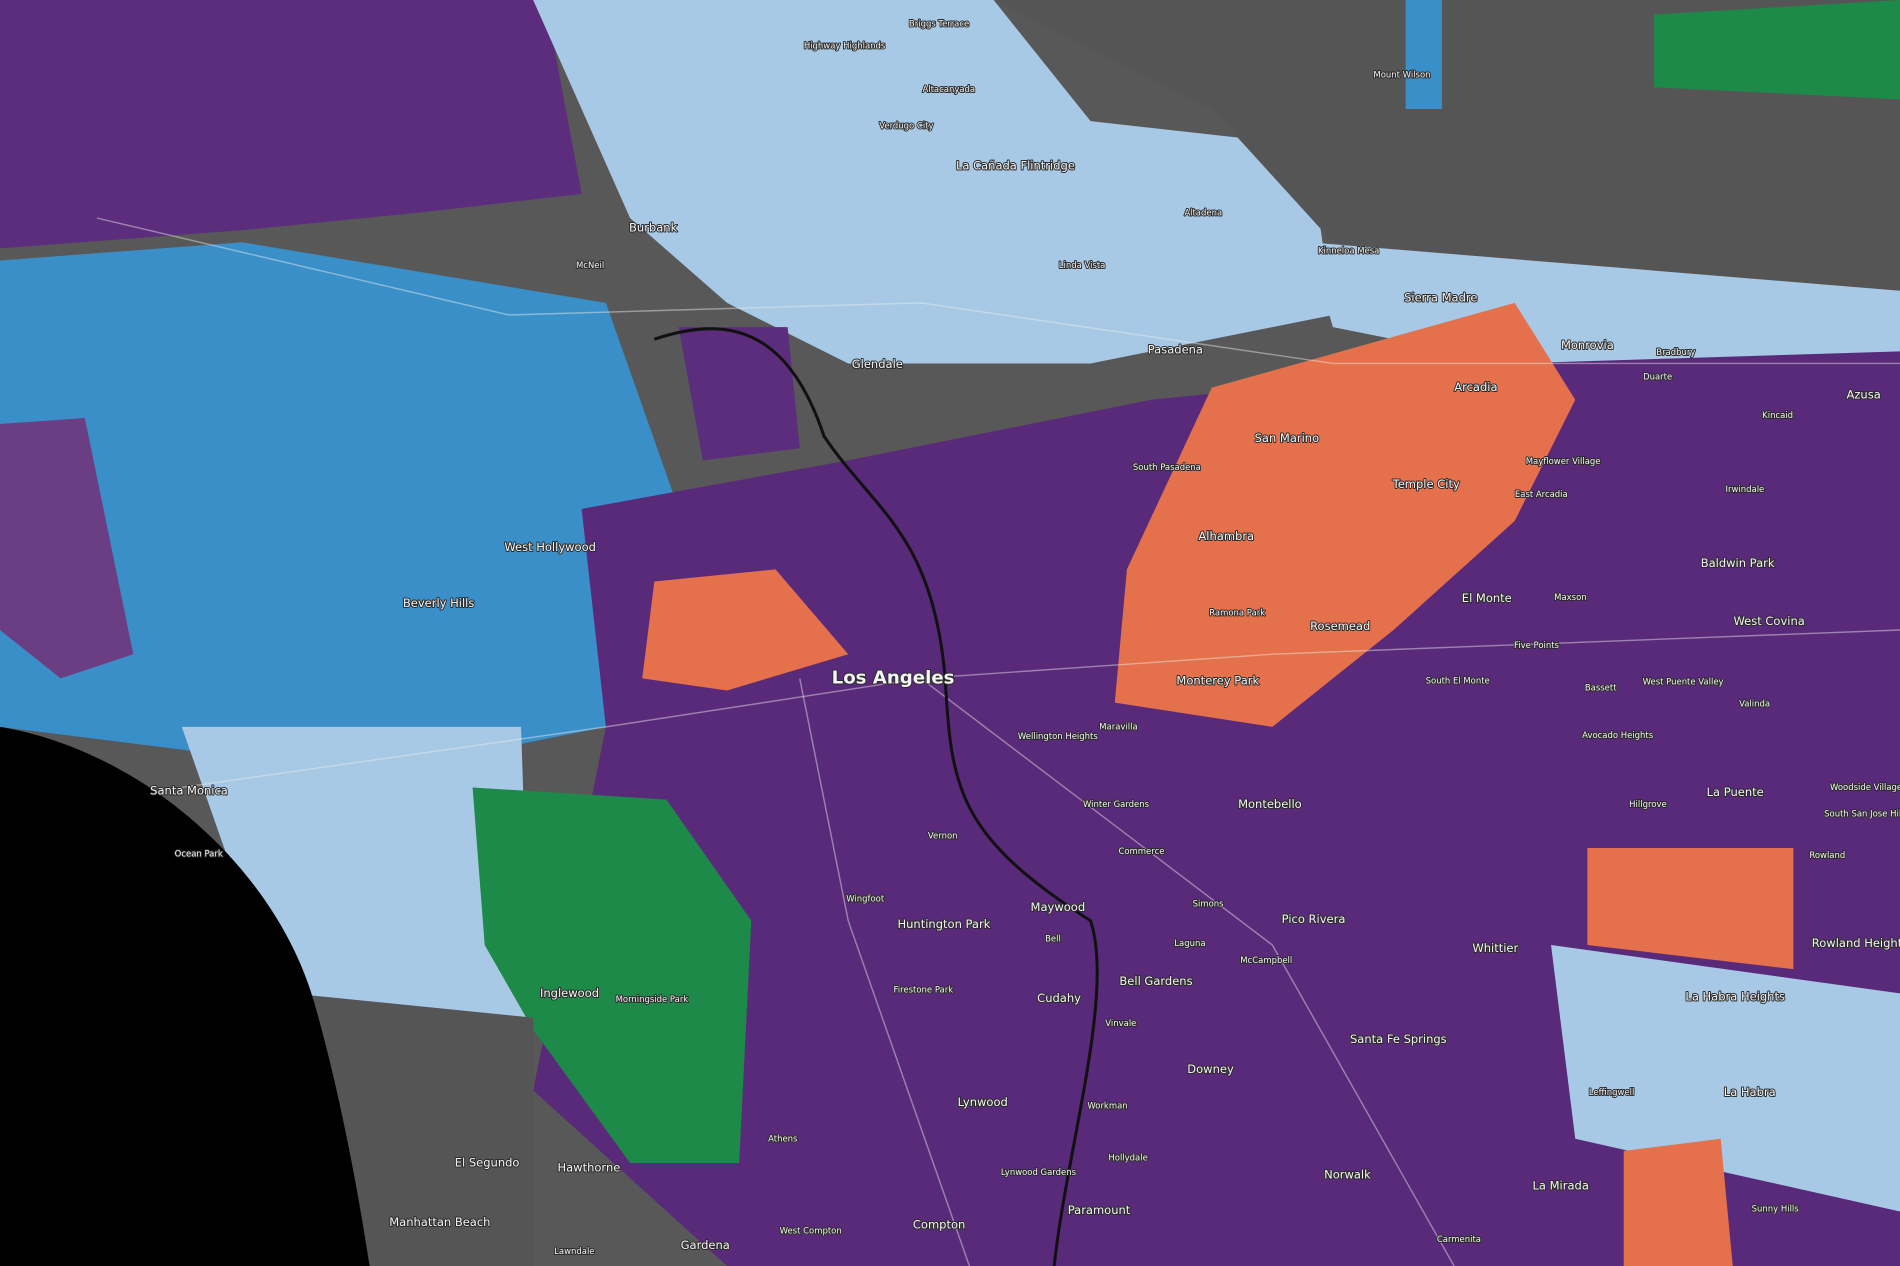 Image resolution: width=1900 pixels, height=1266 pixels. I want to click on place-label: Avocado Heights, so click(1617, 735).